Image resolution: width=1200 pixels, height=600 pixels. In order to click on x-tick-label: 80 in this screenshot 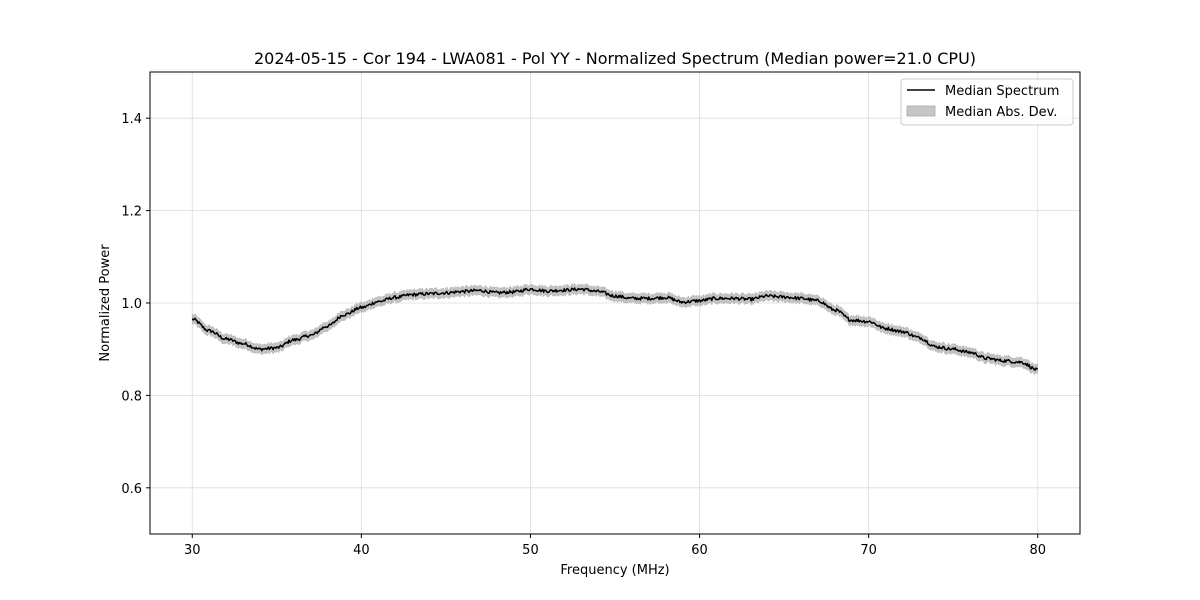, I will do `click(1037, 550)`.